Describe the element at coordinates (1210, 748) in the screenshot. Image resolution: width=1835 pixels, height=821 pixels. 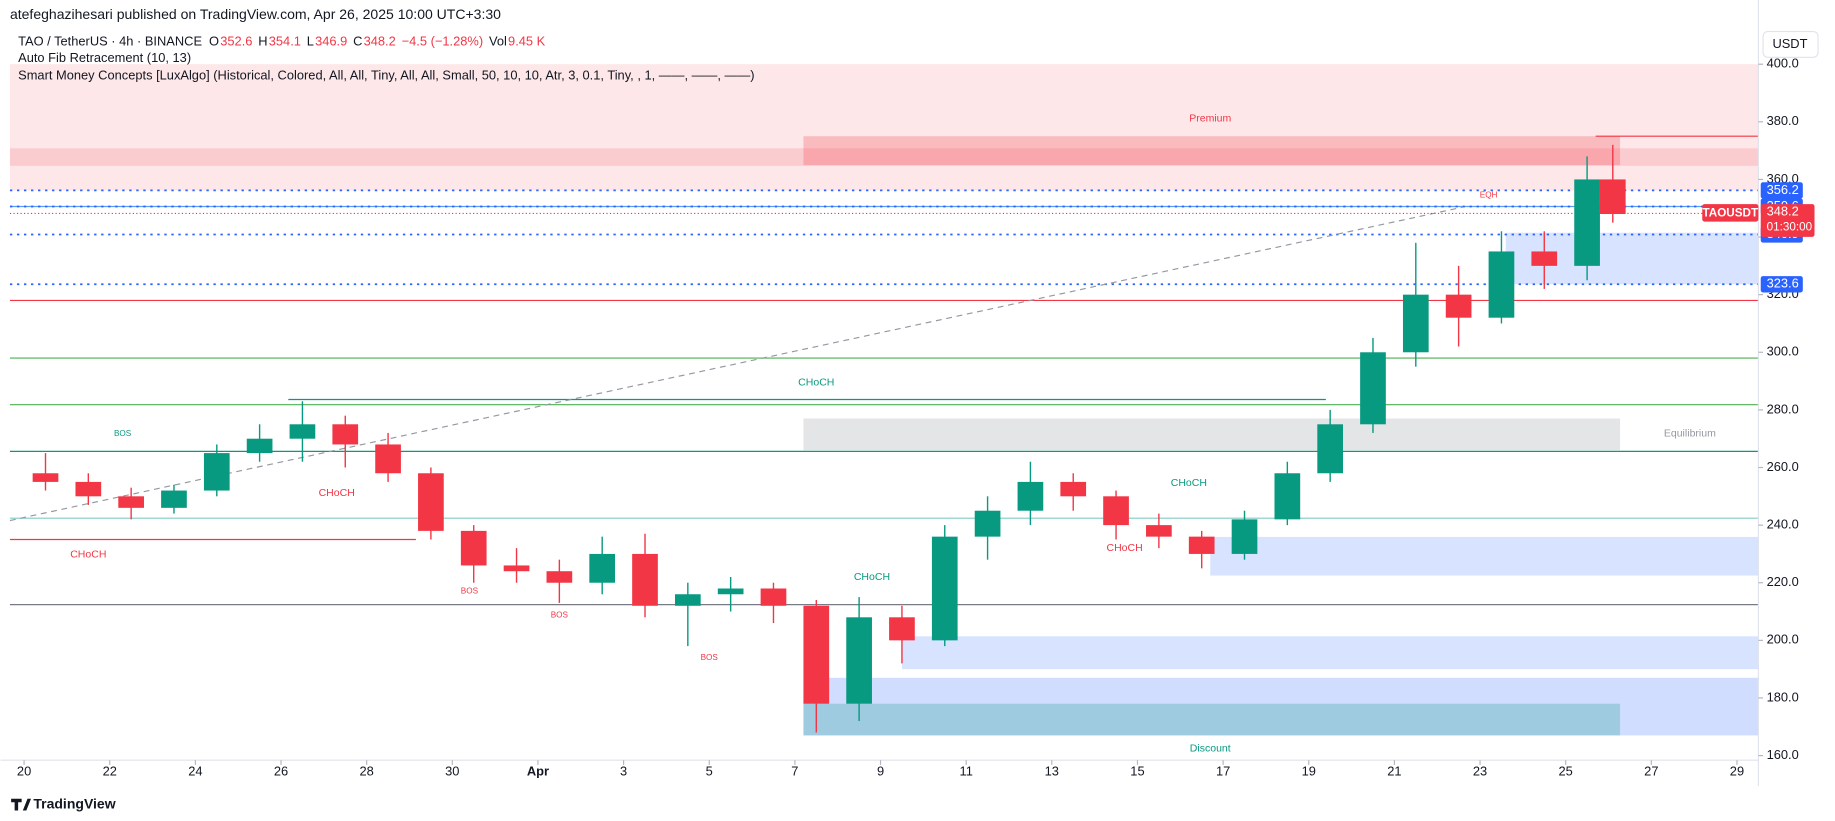
I see `annotation: Discount` at that location.